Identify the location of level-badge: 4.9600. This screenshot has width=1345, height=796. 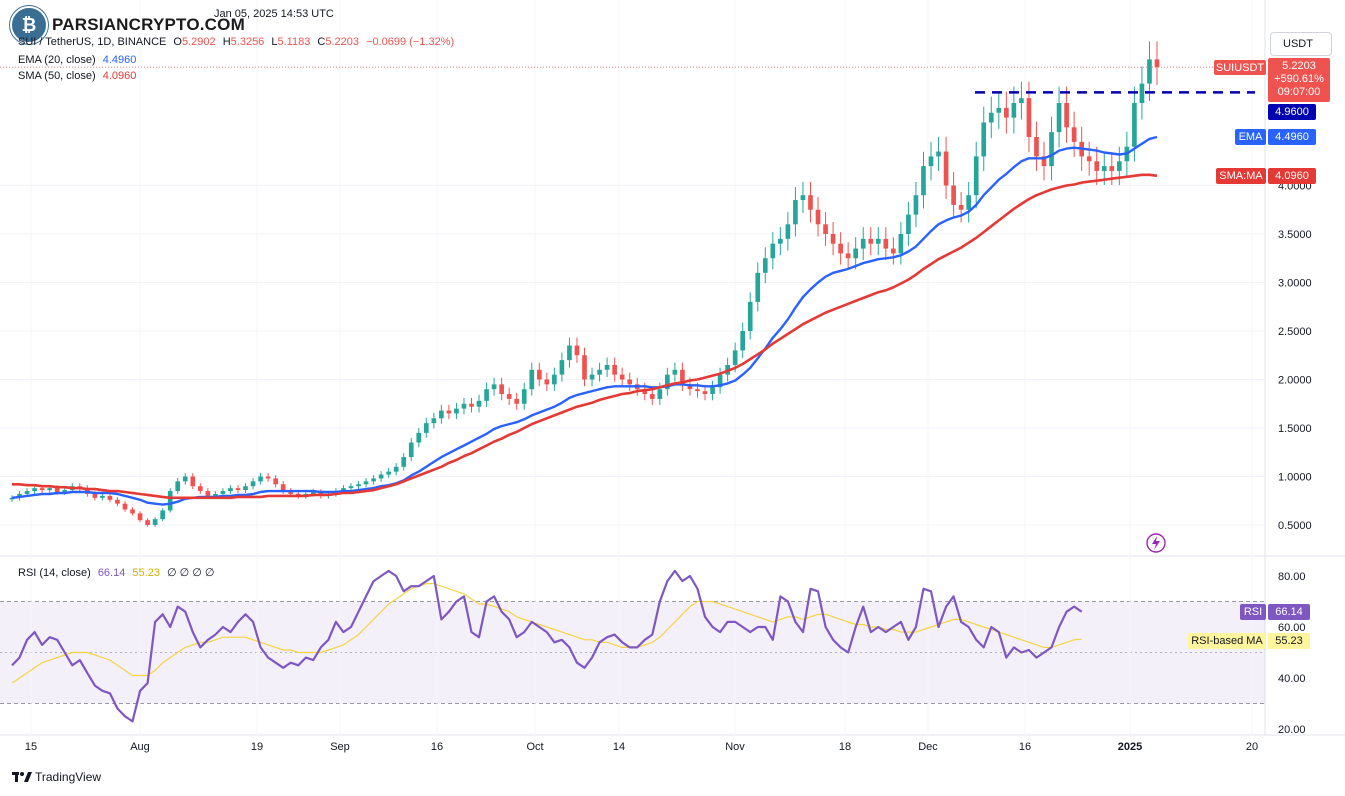
(1292, 112).